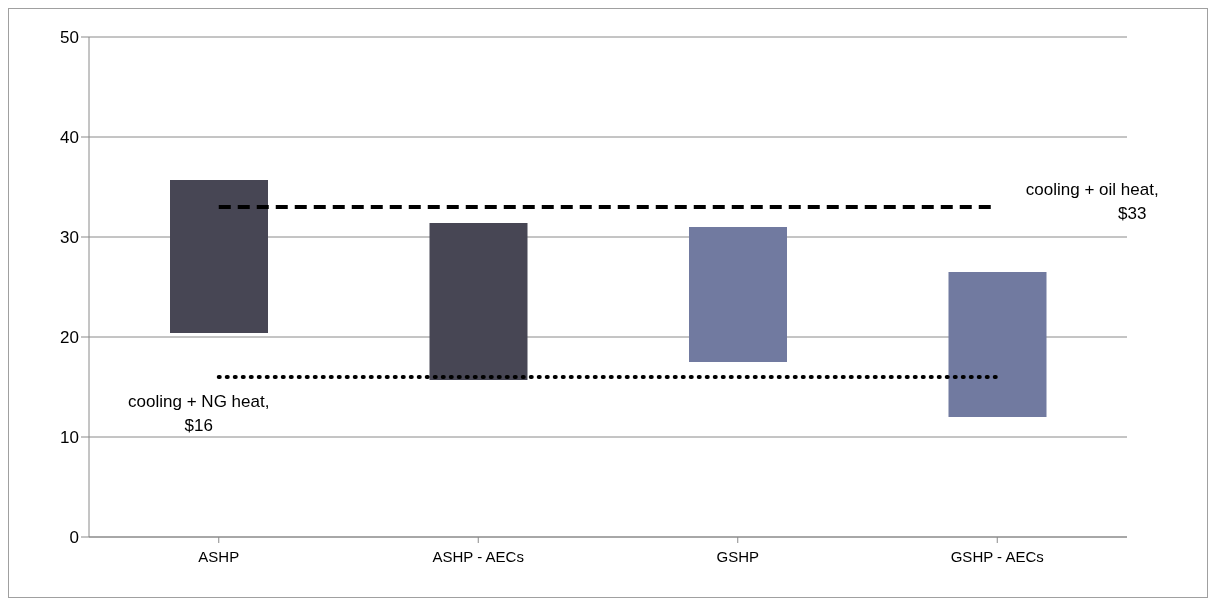  Describe the element at coordinates (74, 538) in the screenshot. I see `y-tick-label: 0` at that location.